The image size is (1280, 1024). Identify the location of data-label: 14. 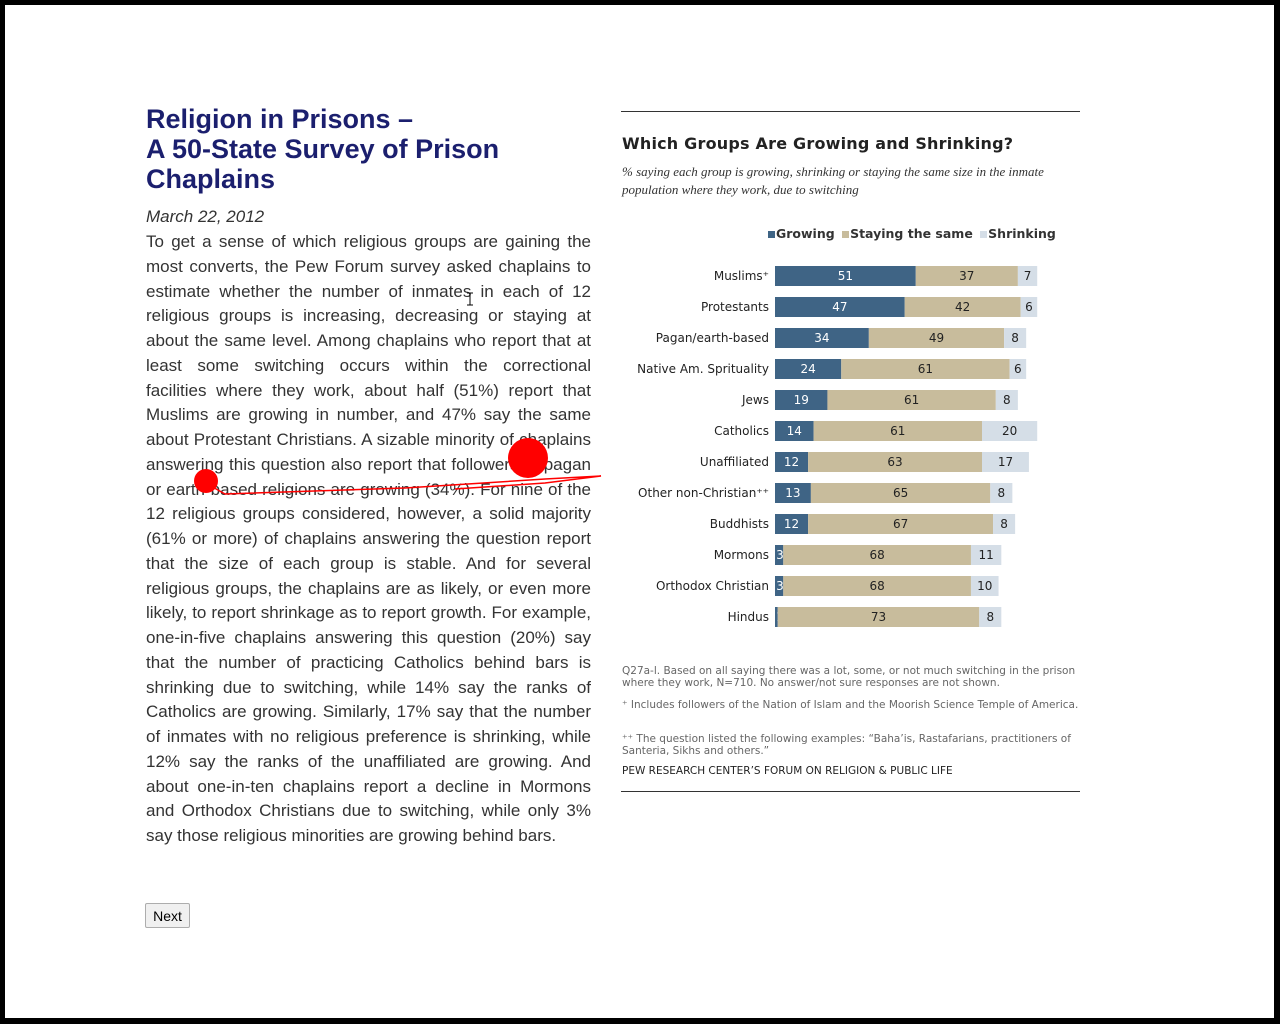
(794, 431).